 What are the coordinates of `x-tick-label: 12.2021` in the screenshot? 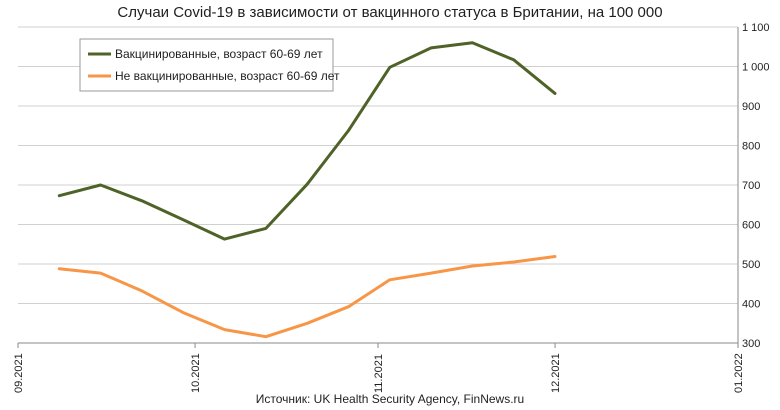 It's located at (556, 373).